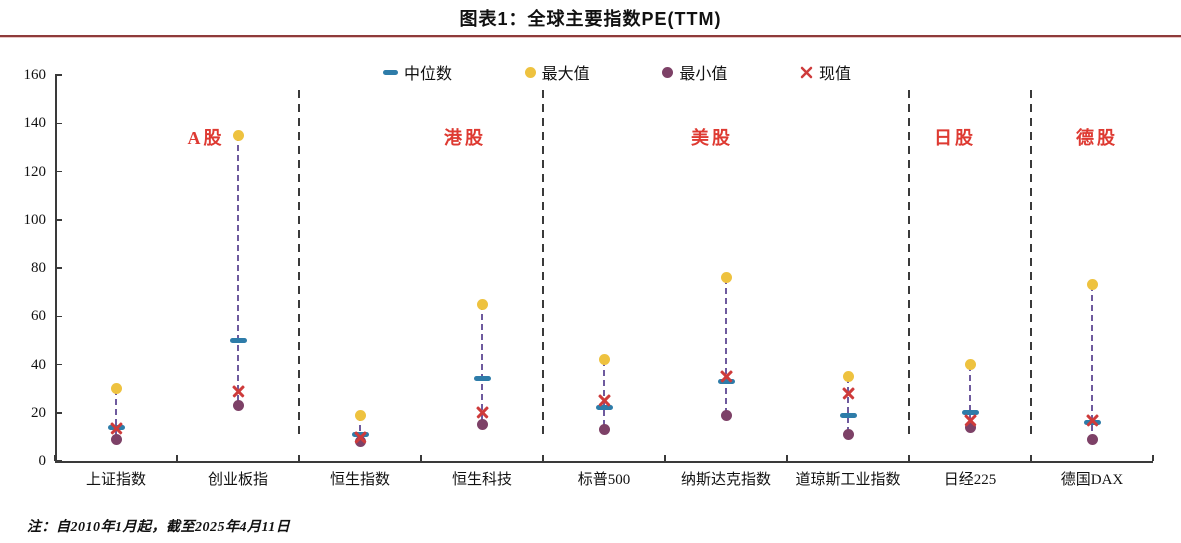 This screenshot has height=543, width=1181. I want to click on title-rule, so click(590, 36).